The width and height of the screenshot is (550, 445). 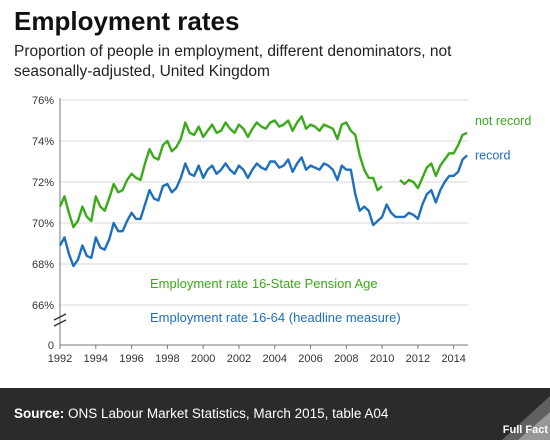 What do you see at coordinates (43, 101) in the screenshot?
I see `y-tick-label: 76%` at bounding box center [43, 101].